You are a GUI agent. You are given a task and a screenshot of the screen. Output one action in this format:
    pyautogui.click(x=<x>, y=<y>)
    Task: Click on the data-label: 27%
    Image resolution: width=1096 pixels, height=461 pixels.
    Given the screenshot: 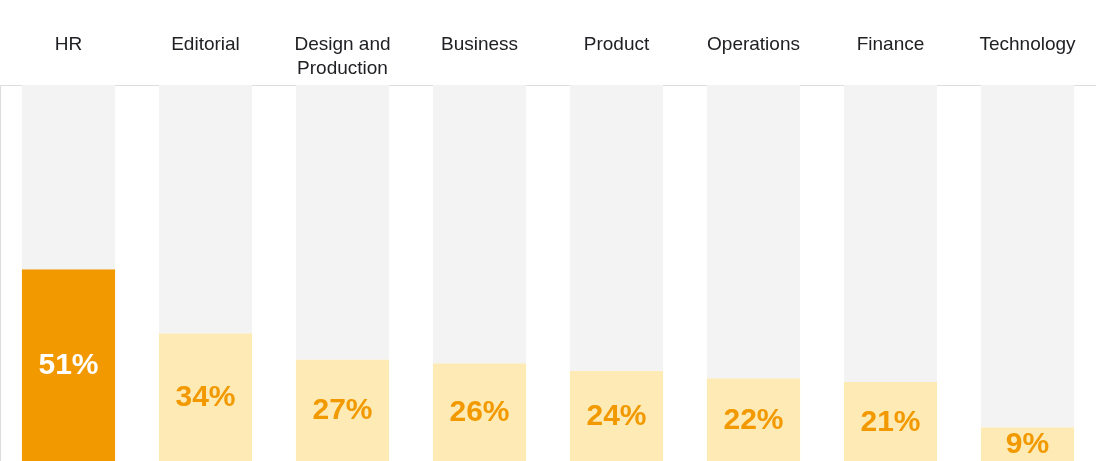 What is the action you would take?
    pyautogui.click(x=342, y=409)
    